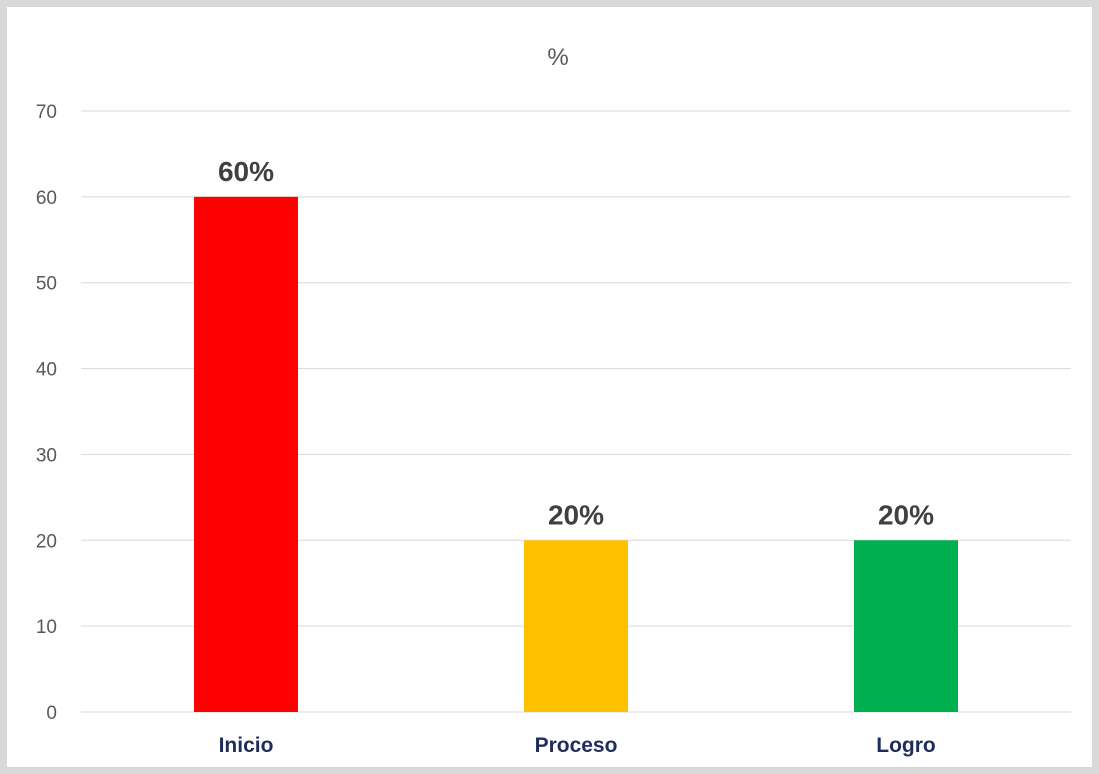  I want to click on y-tick-label: 20, so click(46, 541).